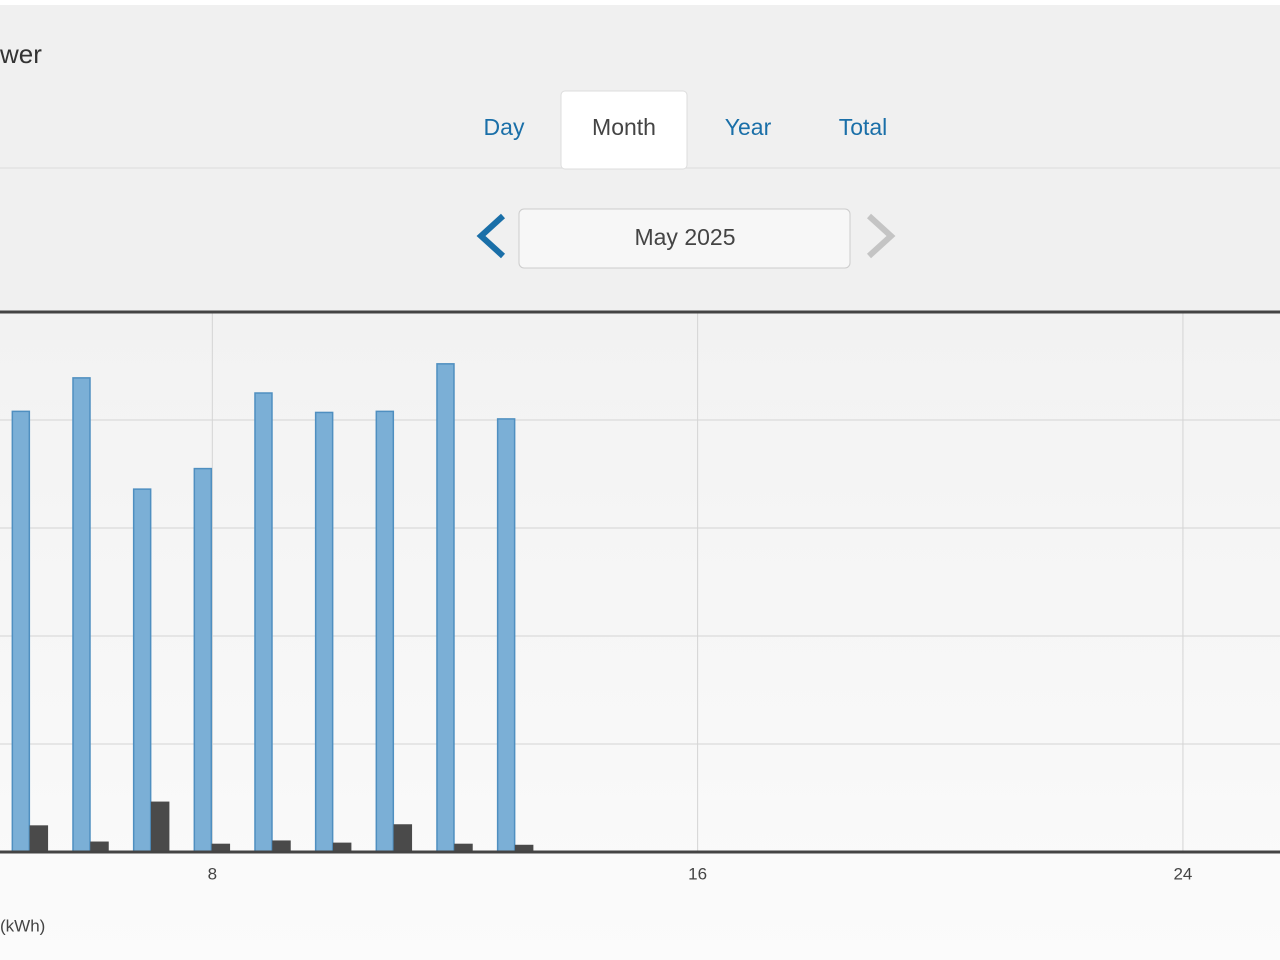  Describe the element at coordinates (21, 54) in the screenshot. I see `page-title: wer` at that location.